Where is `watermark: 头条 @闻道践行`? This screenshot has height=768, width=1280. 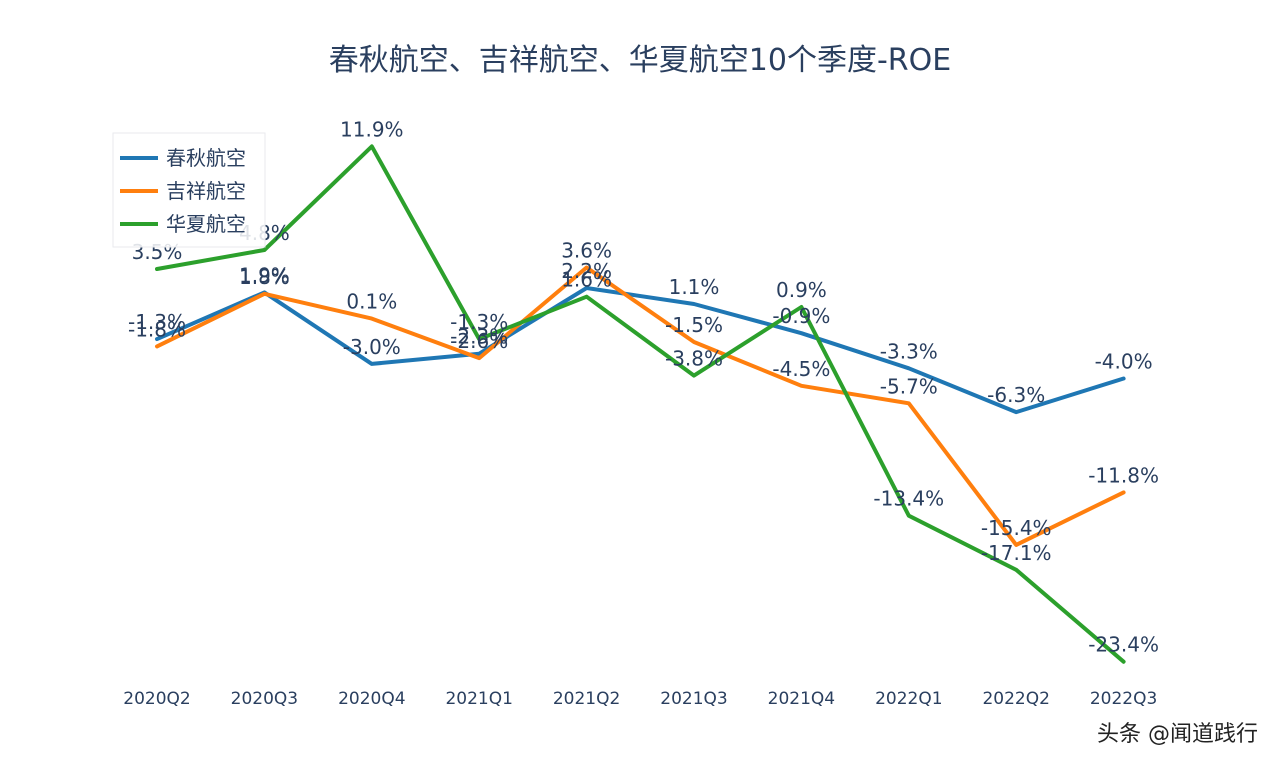 watermark: 头条 @闻道践行 is located at coordinates (1177, 734).